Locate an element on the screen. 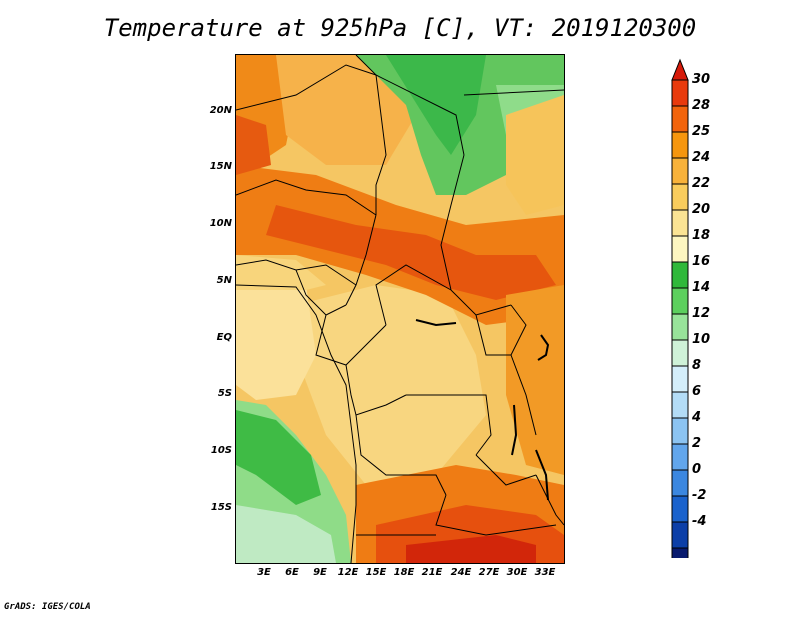 The image size is (800, 618). colorbar-label: -2 is located at coordinates (699, 495).